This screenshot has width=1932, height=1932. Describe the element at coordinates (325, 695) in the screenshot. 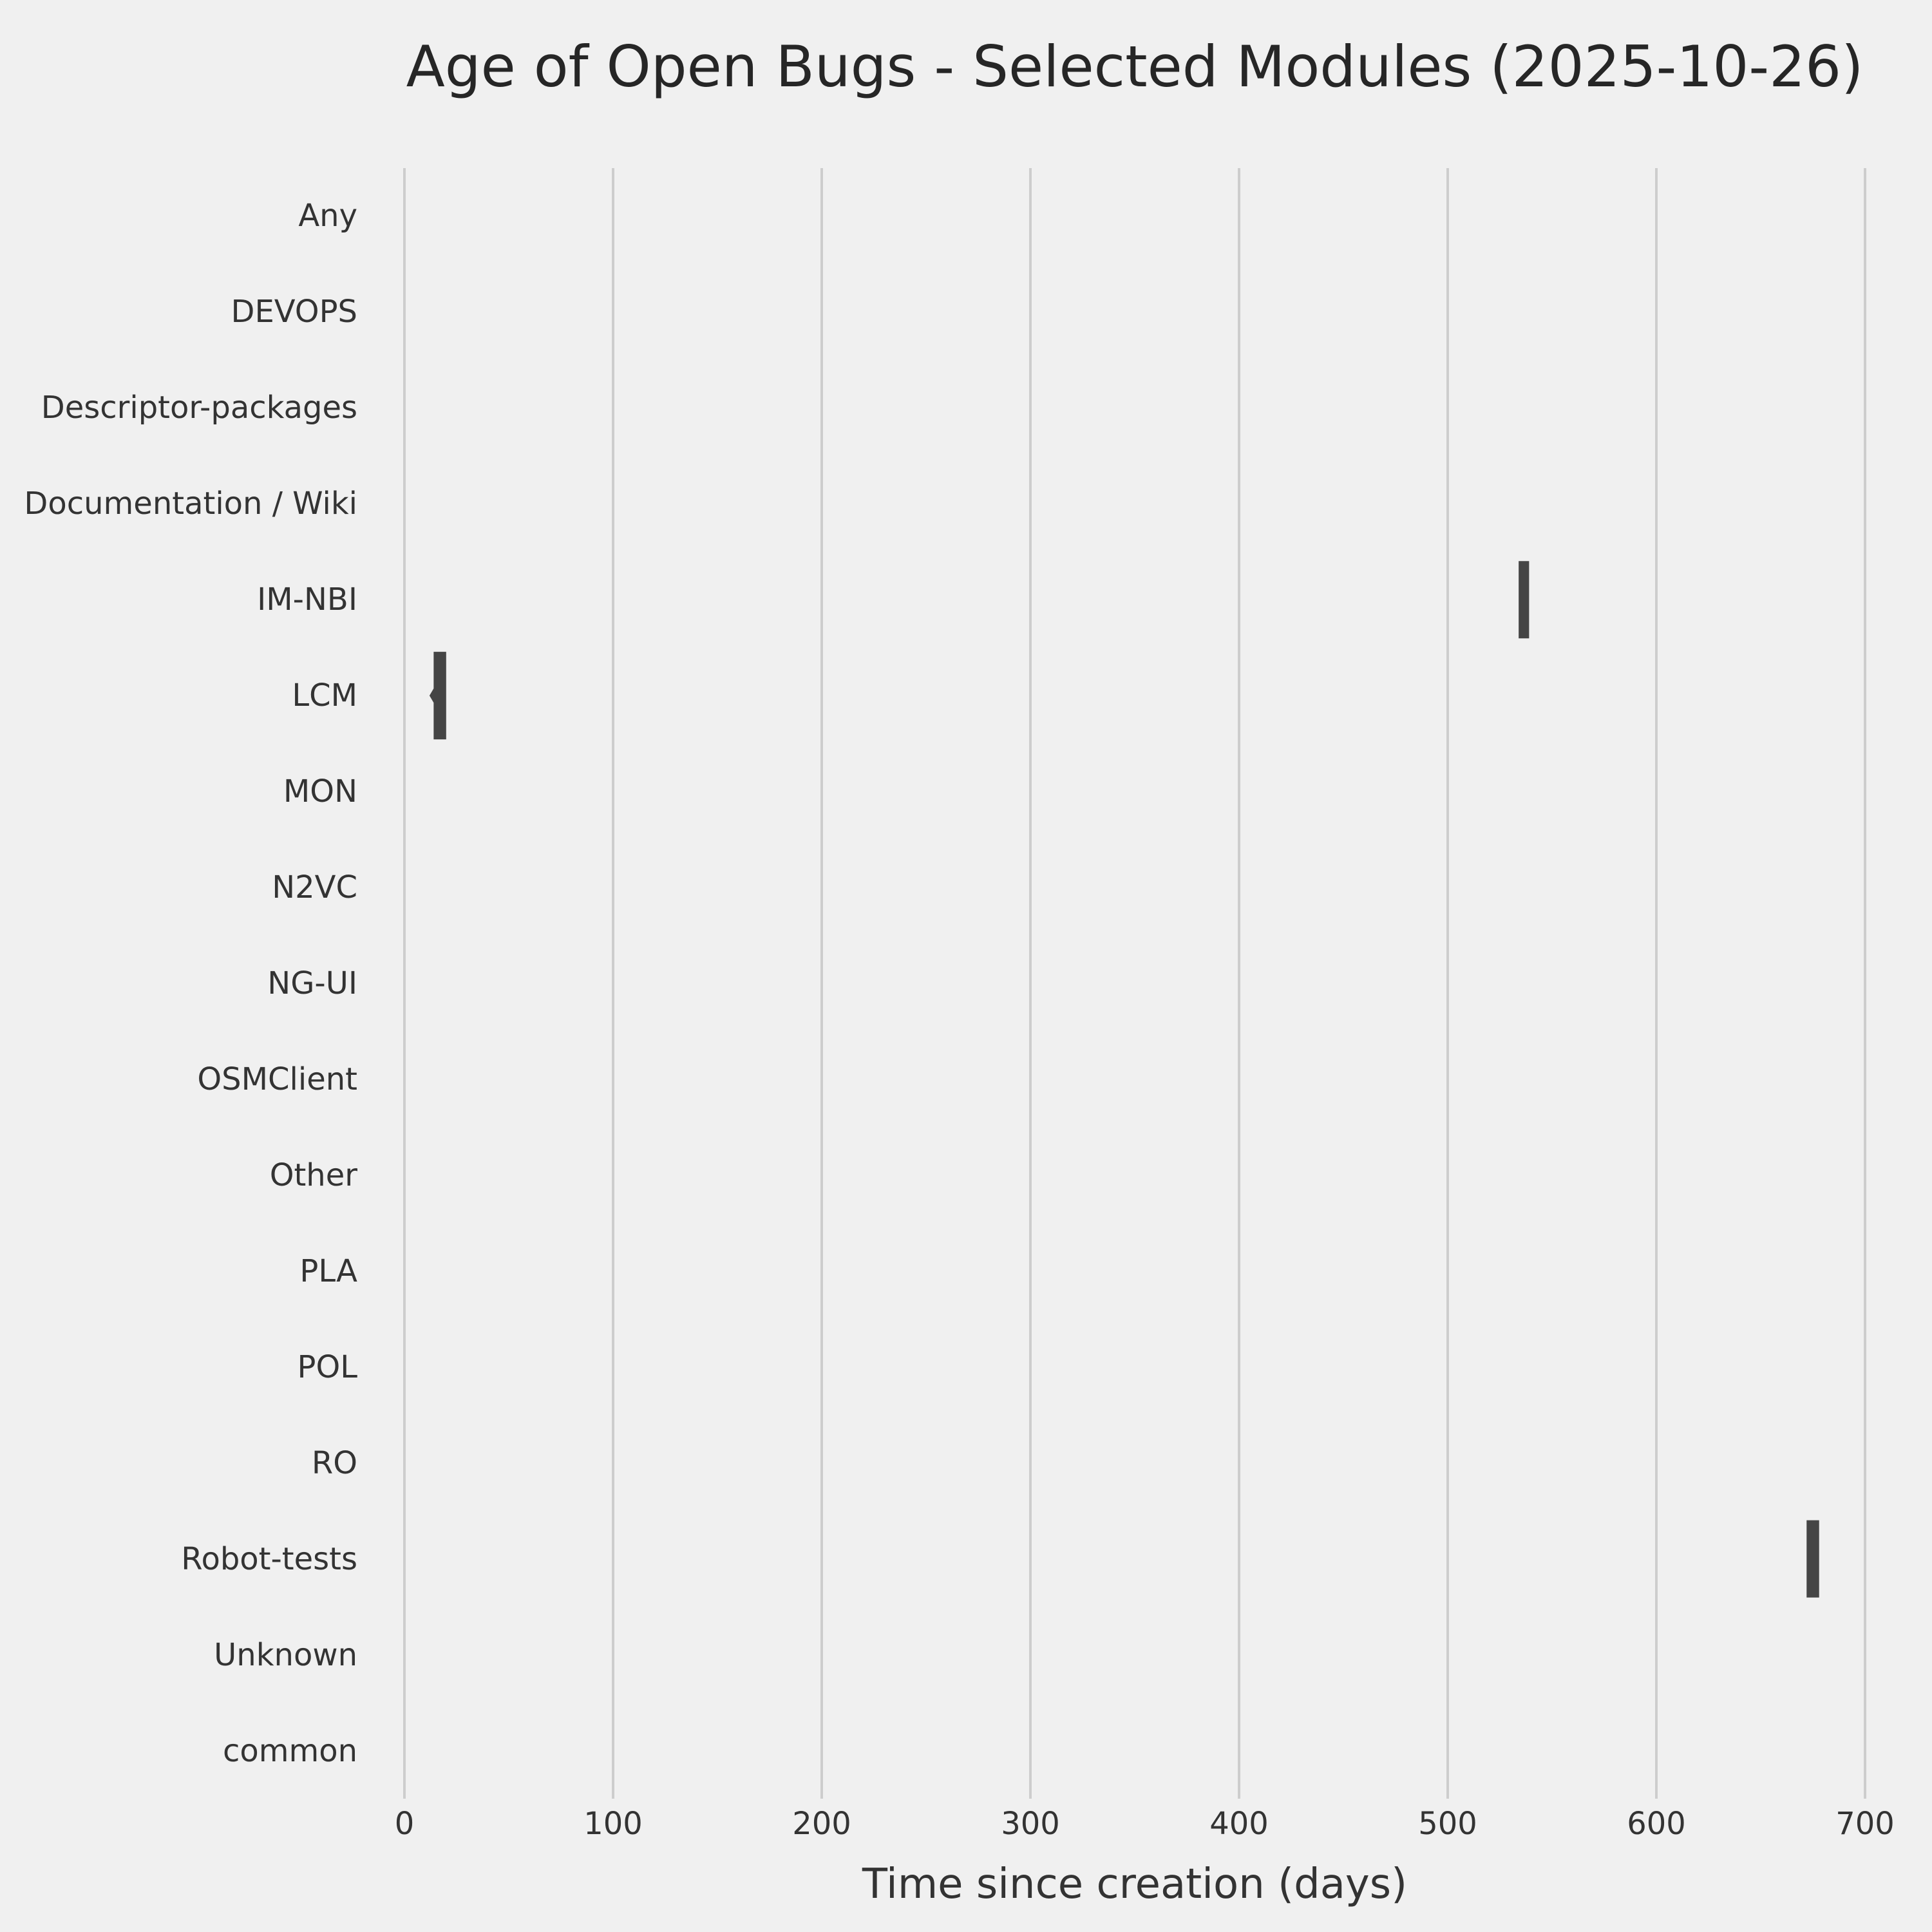

I see `y-tick-label: LCM` at that location.